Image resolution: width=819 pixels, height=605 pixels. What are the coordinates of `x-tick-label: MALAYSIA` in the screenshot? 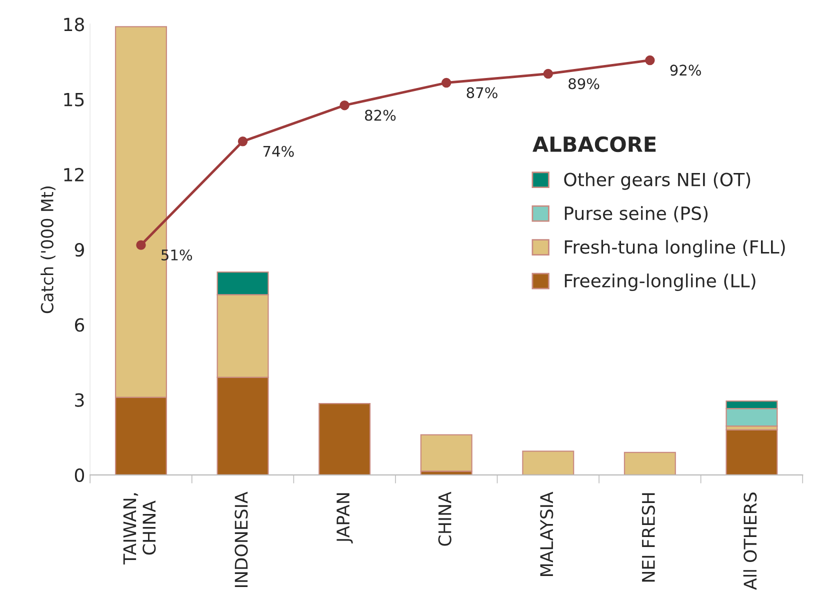 It's located at (547, 534).